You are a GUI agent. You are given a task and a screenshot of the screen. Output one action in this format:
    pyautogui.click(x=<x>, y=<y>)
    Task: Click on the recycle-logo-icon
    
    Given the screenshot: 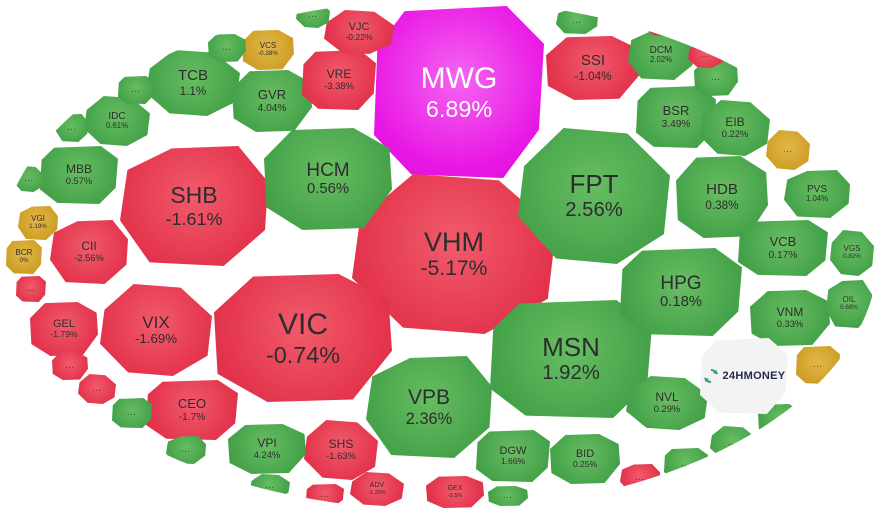 What is the action you would take?
    pyautogui.click(x=710, y=376)
    